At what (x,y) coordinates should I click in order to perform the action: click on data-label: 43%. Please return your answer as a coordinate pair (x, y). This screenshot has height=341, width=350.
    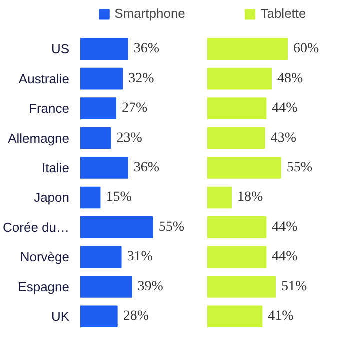
    Looking at the image, I should click on (283, 138).